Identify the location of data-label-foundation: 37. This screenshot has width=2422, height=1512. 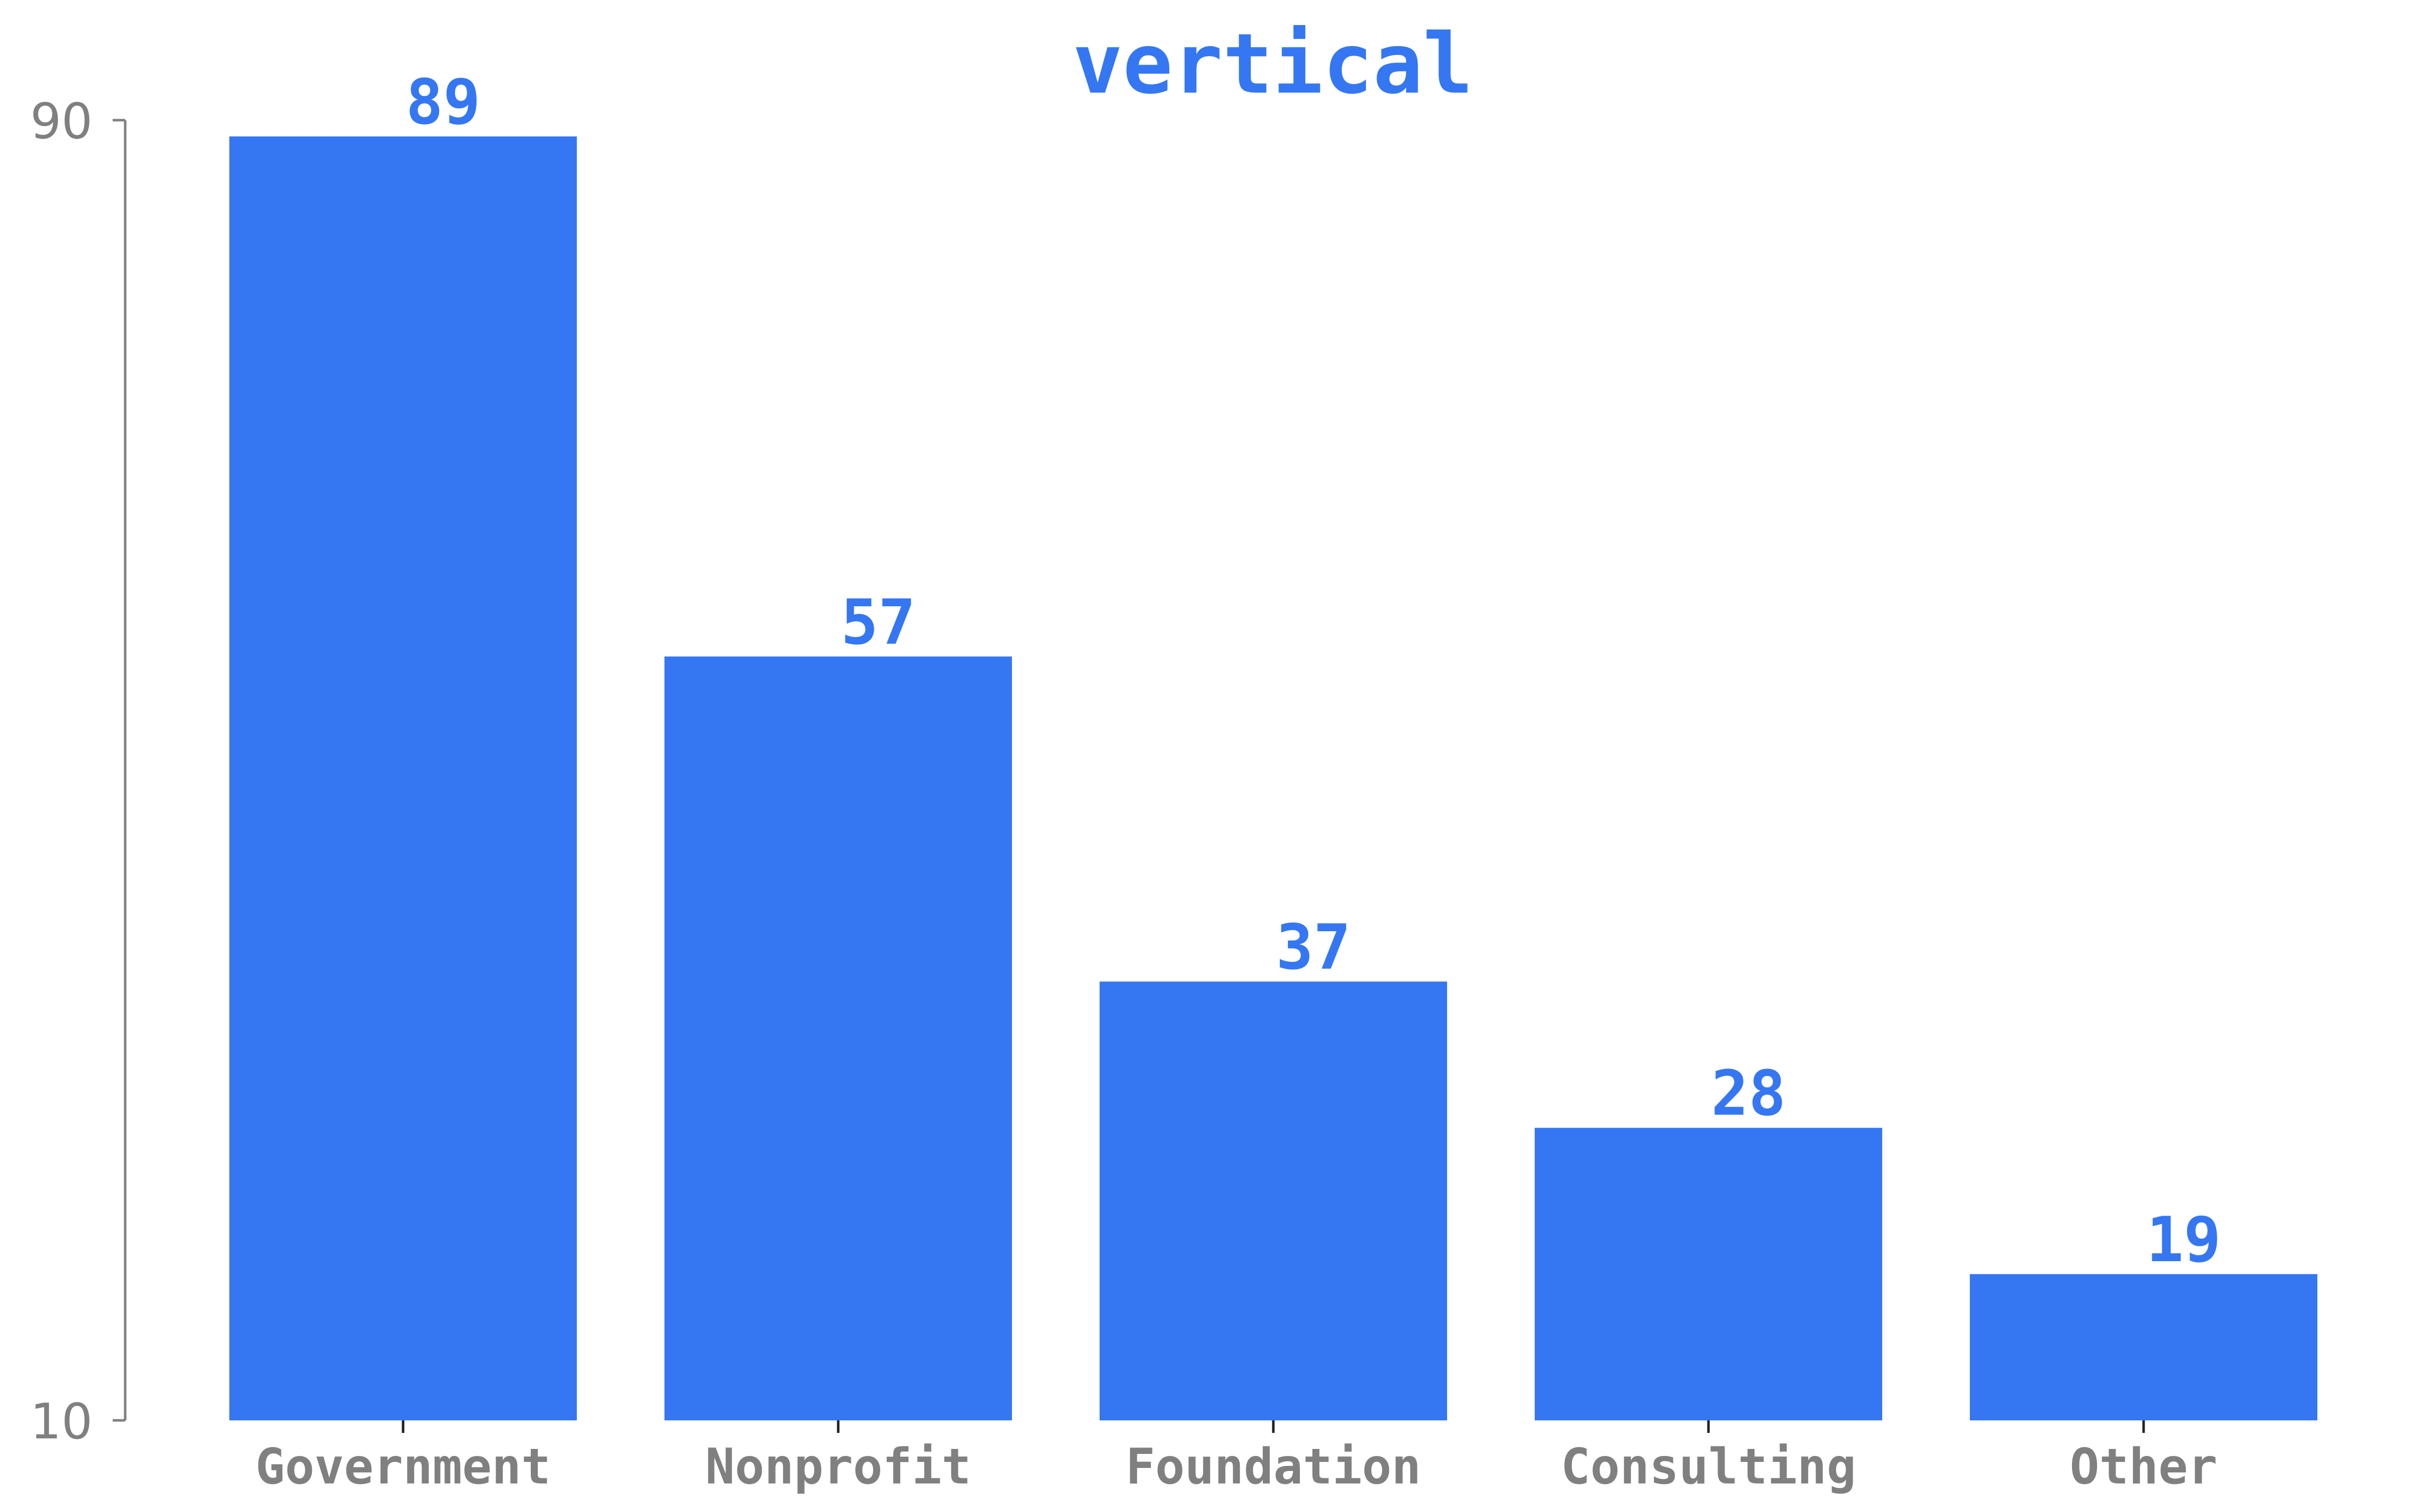
(1313, 948).